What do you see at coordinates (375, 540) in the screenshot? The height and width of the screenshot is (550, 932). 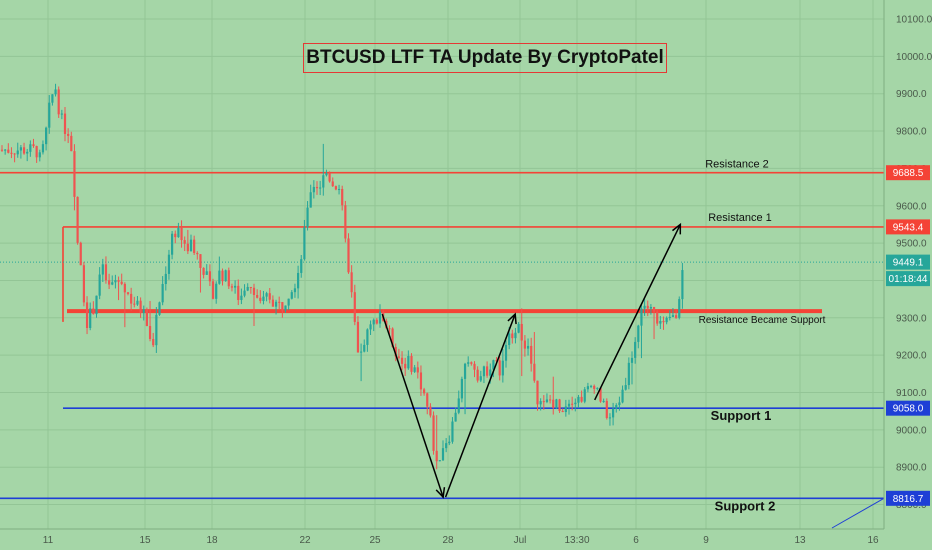 I see `x-tick-label: 25` at bounding box center [375, 540].